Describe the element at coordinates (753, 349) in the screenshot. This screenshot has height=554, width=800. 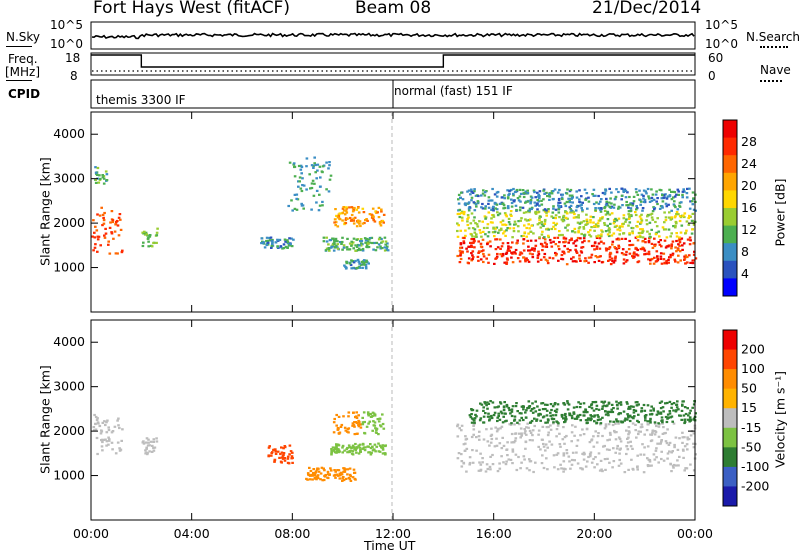
I see `velocity-colorbar-tick: 200` at that location.